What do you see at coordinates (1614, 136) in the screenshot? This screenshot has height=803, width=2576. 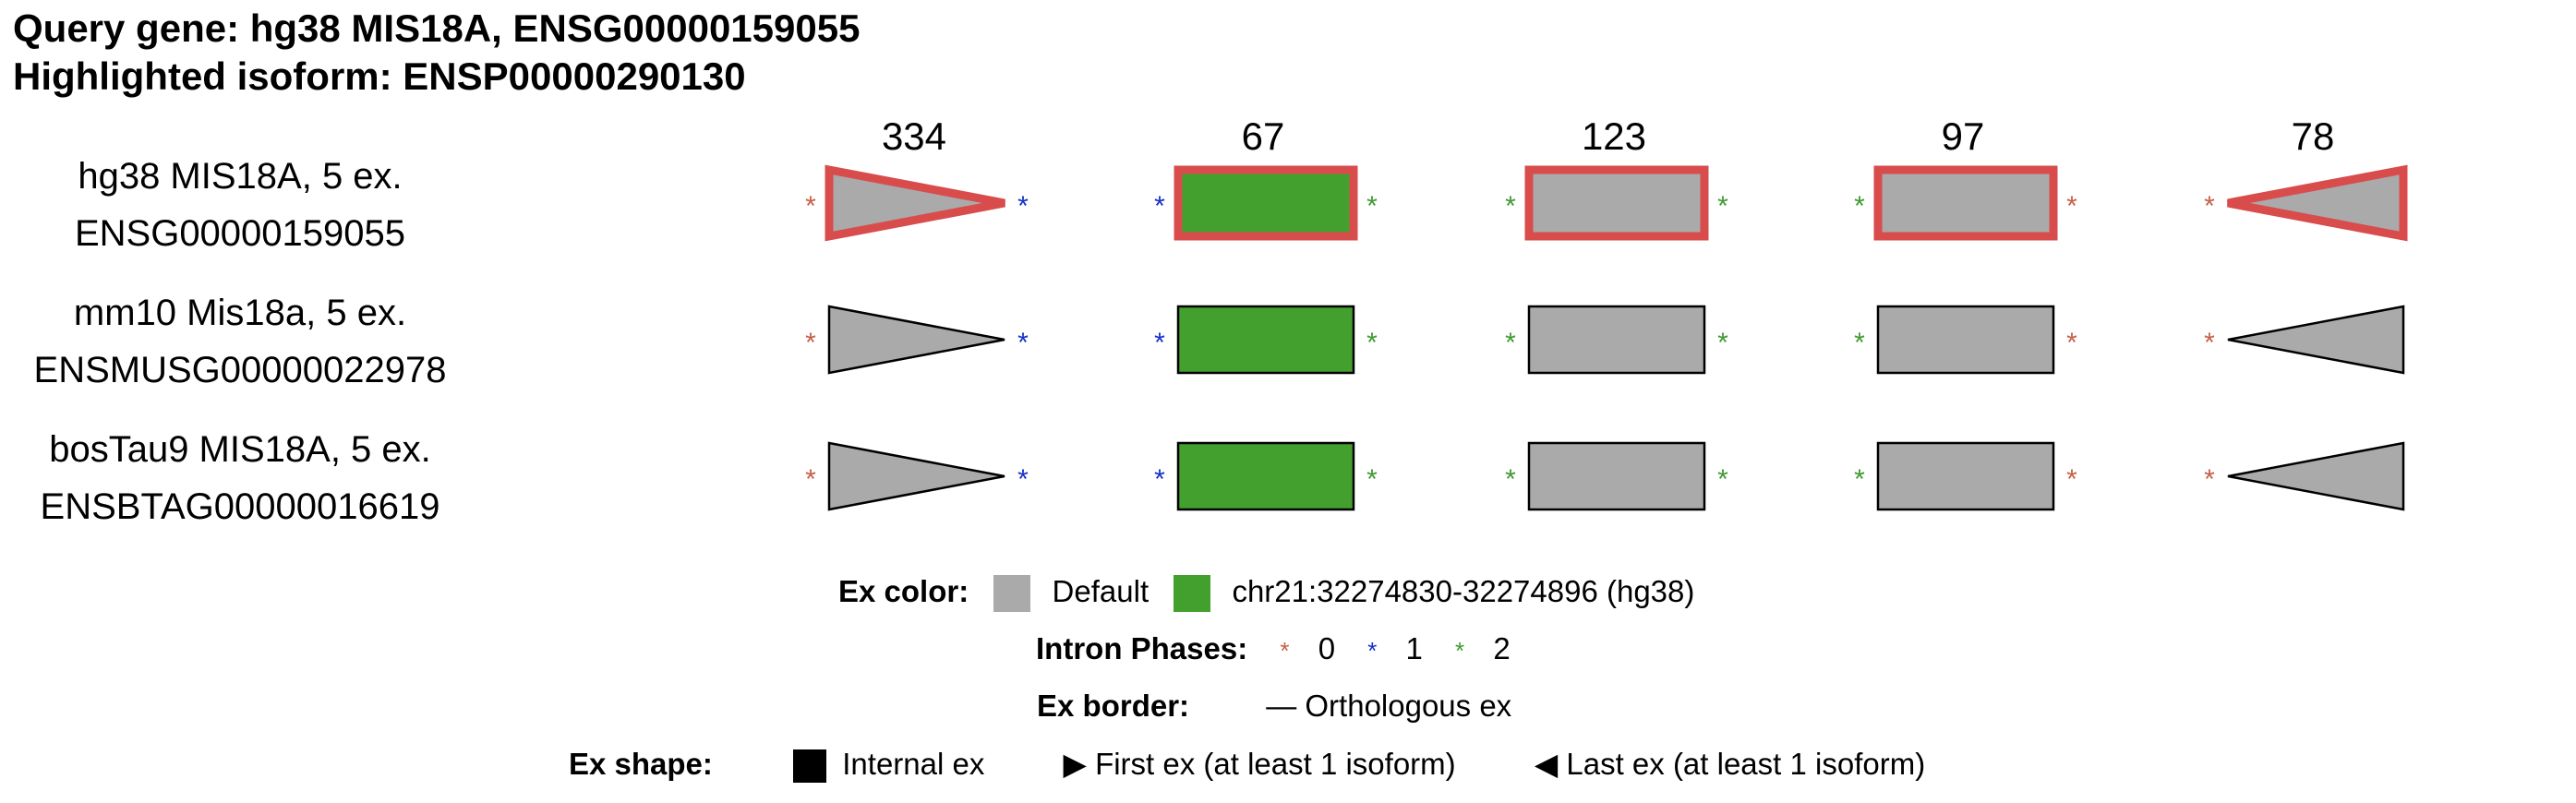 I see `exon-length-3: 123` at bounding box center [1614, 136].